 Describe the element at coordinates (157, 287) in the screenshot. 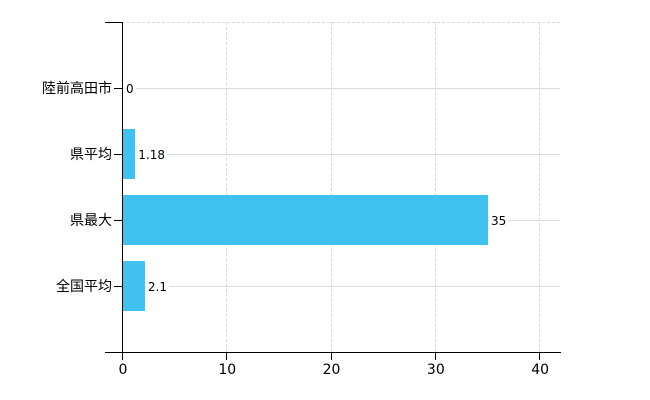

I see `value-label: 2.1` at that location.